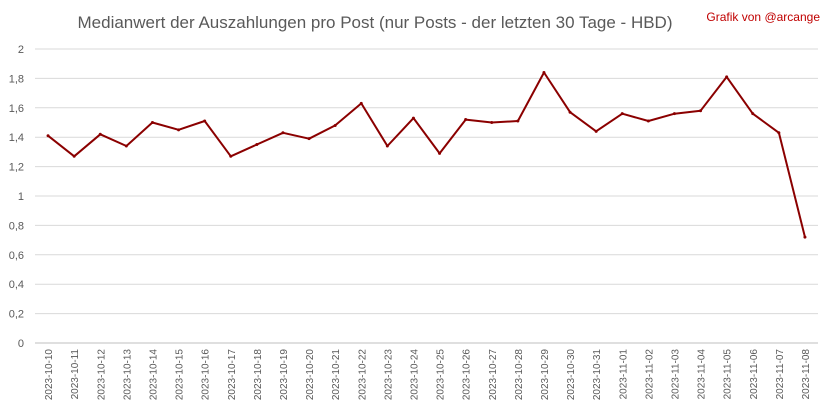 This screenshot has height=416, width=833. What do you see at coordinates (16, 109) in the screenshot?
I see `y-tick-label: 1,6` at bounding box center [16, 109].